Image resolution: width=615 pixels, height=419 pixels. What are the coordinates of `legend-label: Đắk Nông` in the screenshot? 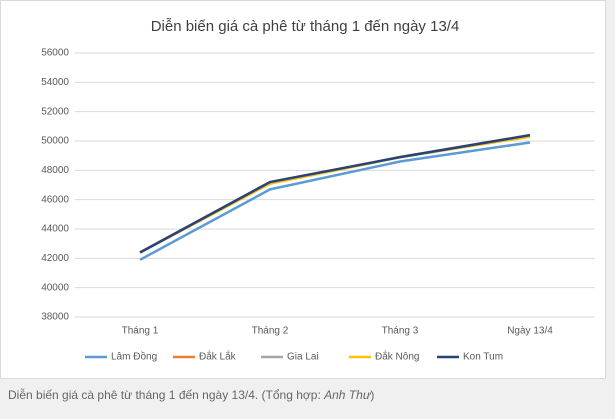 It's located at (397, 356).